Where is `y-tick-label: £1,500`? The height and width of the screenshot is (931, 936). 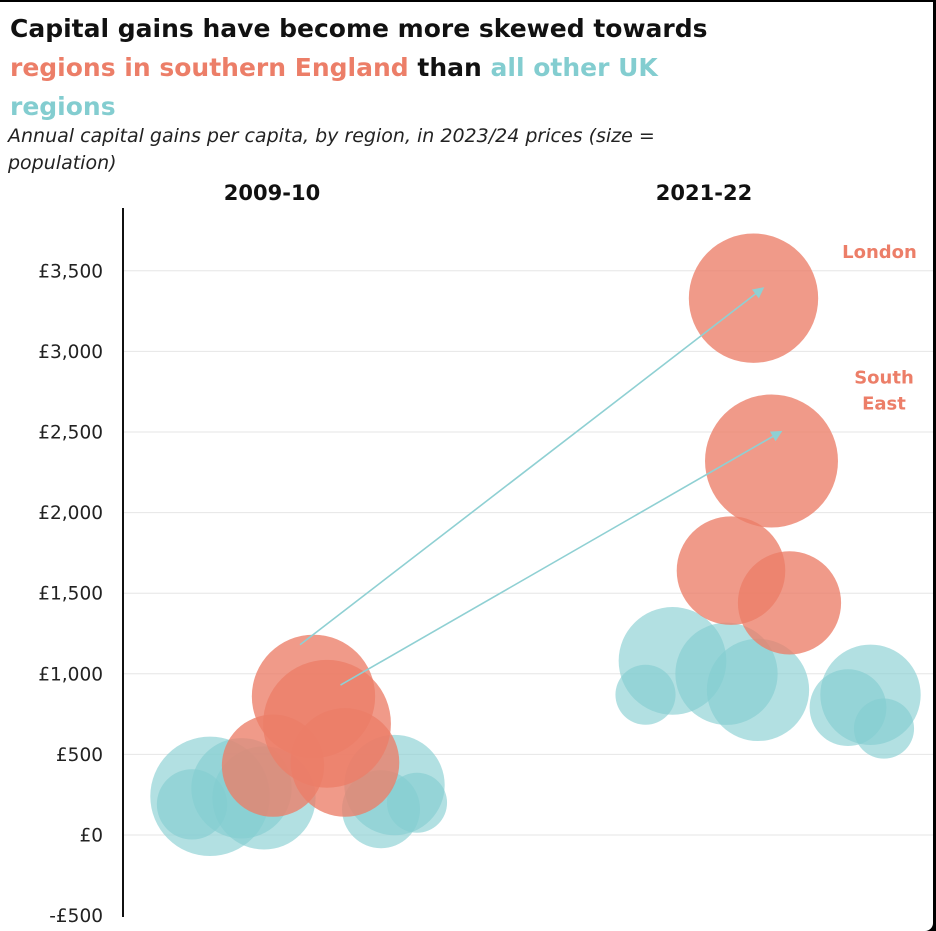 y-tick-label: £1,500 is located at coordinates (70, 594).